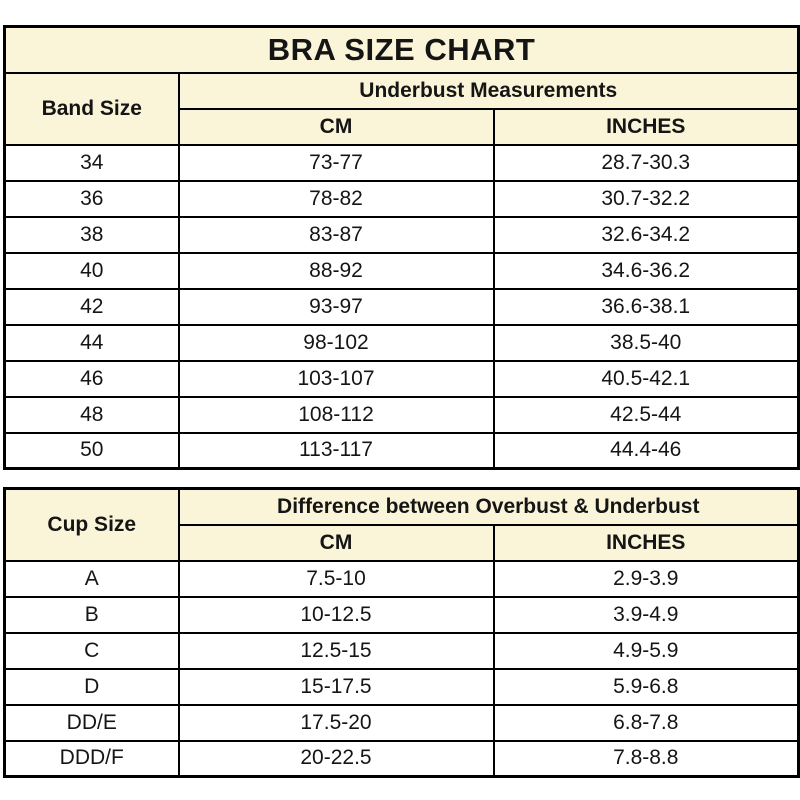 Image resolution: width=800 pixels, height=800 pixels. Describe the element at coordinates (336, 686) in the screenshot. I see `cm-cell: 15-17.5` at that location.